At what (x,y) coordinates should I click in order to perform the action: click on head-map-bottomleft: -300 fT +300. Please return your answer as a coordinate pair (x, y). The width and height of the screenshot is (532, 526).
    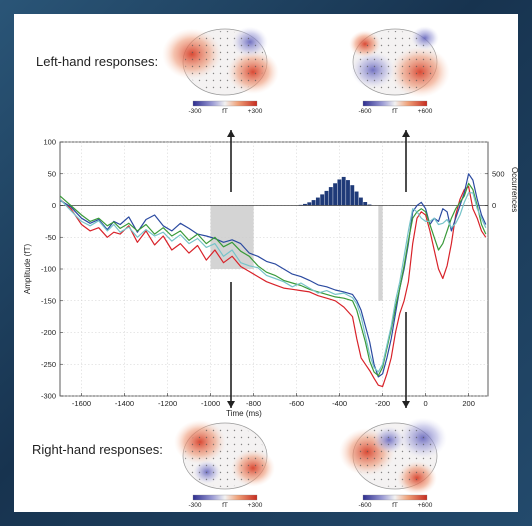
    Looking at the image, I should click on (224, 464).